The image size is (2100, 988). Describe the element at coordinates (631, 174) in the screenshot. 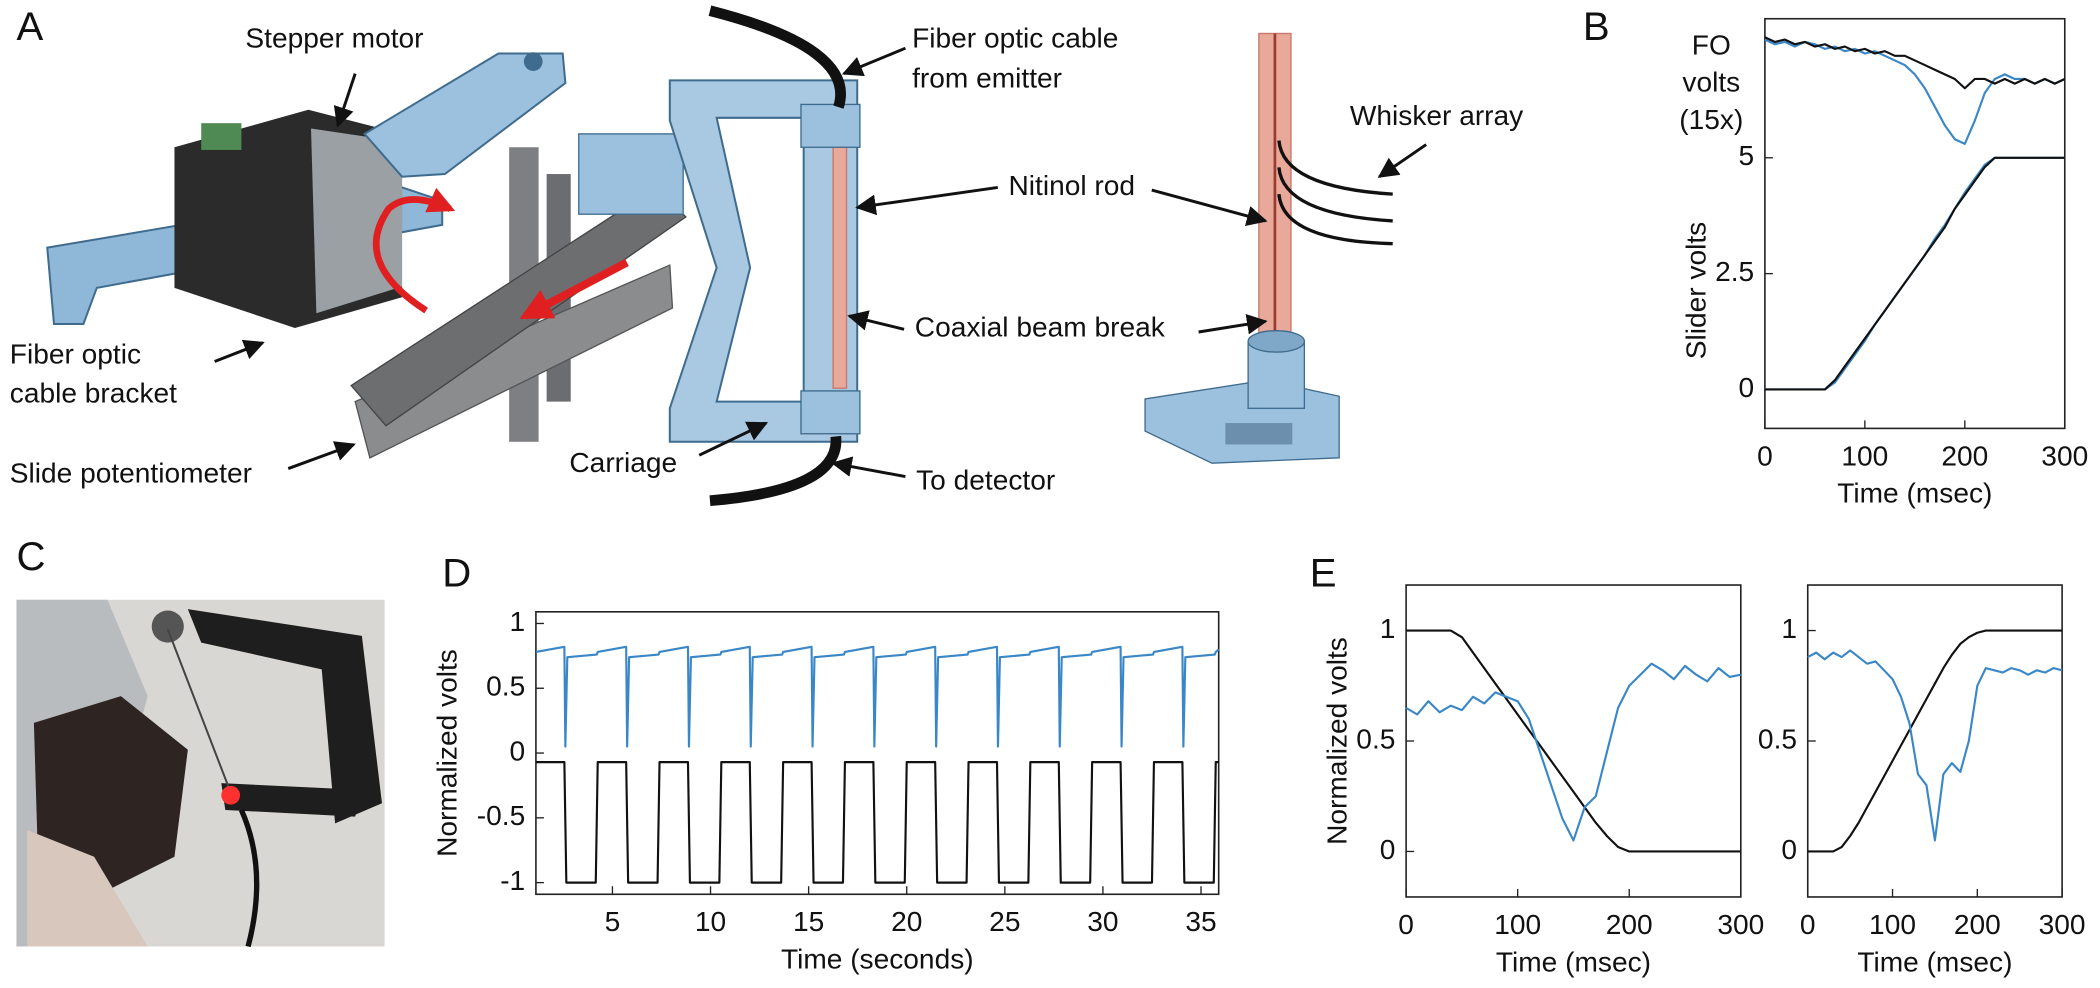

I see `carriage-block` at that location.